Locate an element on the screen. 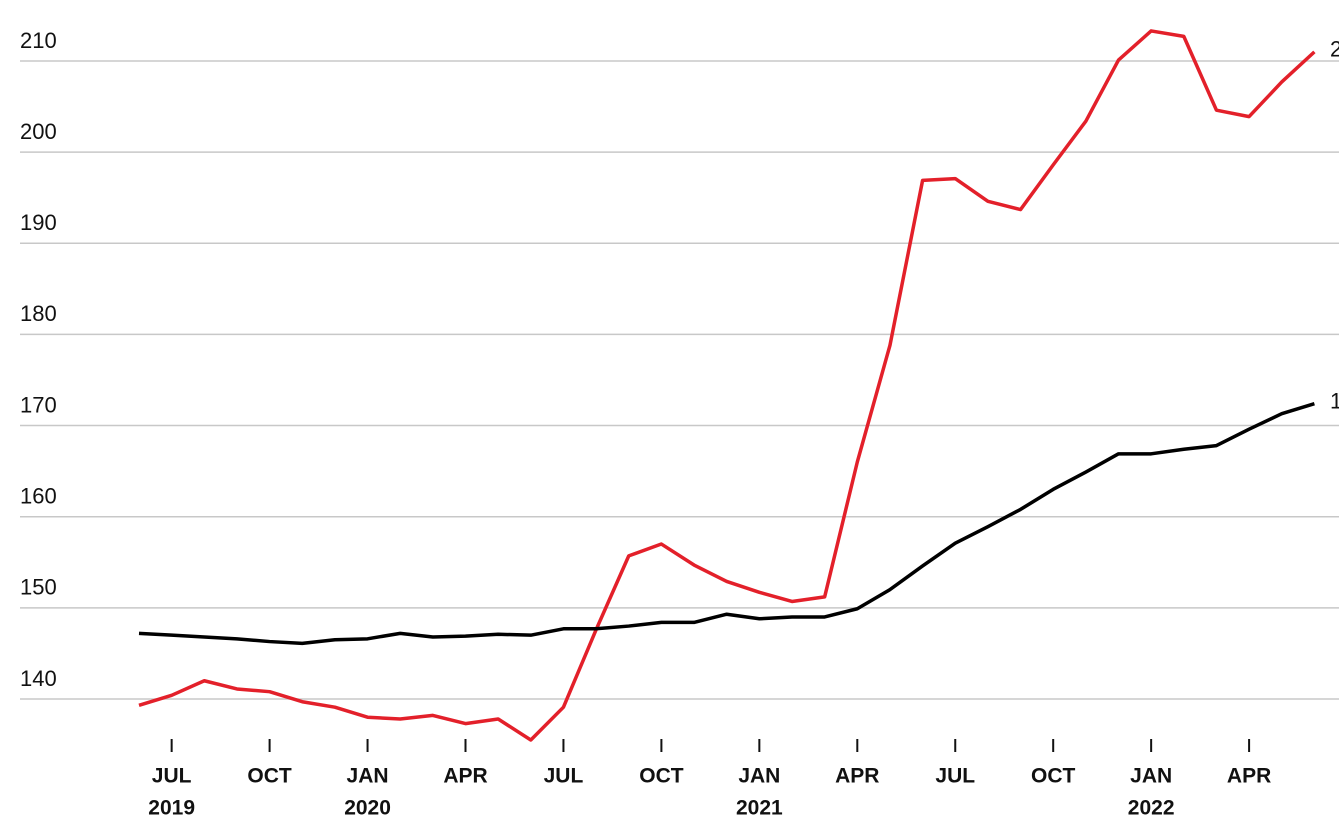 Image resolution: width=1339 pixels, height=838 pixels. y-tick-label: 160 is located at coordinates (38, 496).